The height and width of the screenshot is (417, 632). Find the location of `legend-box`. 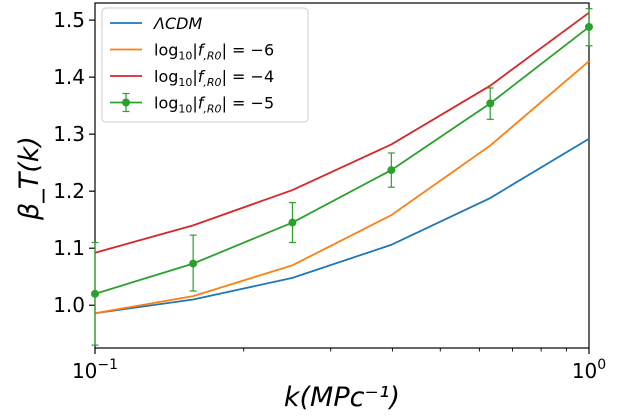

legend-box is located at coordinates (205, 65).